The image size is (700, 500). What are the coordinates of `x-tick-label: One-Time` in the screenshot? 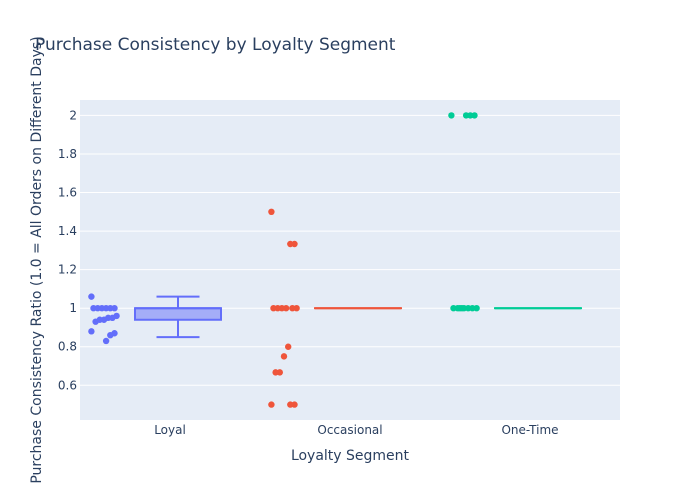 It's located at (529, 430).